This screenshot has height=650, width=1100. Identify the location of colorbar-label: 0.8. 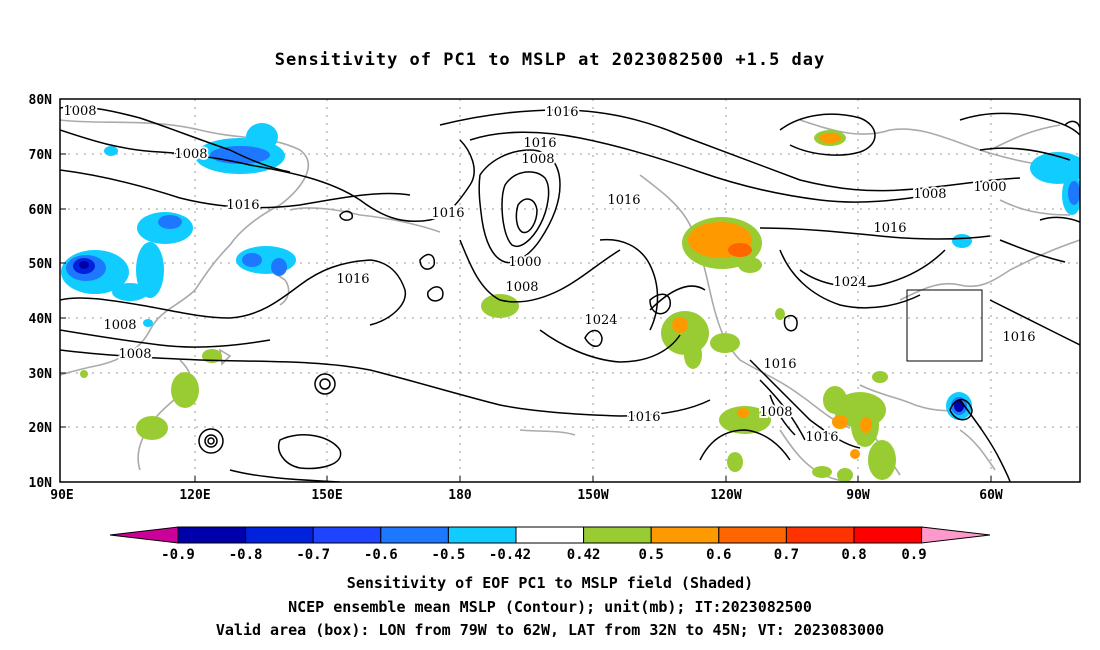
(853, 555).